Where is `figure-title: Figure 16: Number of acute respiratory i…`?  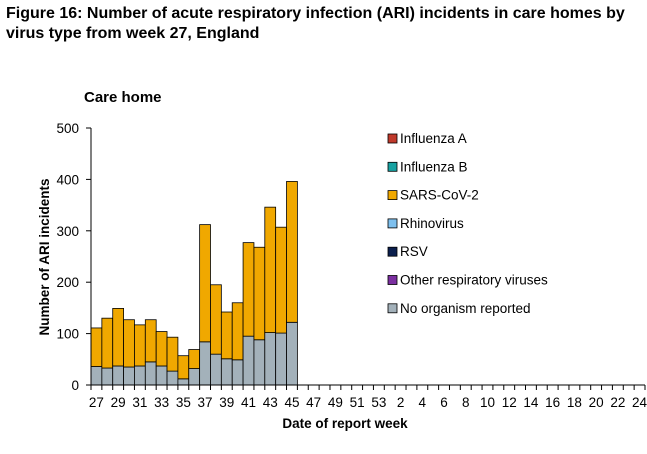 figure-title: Figure 16: Number of acute respiratory i… is located at coordinates (315, 23).